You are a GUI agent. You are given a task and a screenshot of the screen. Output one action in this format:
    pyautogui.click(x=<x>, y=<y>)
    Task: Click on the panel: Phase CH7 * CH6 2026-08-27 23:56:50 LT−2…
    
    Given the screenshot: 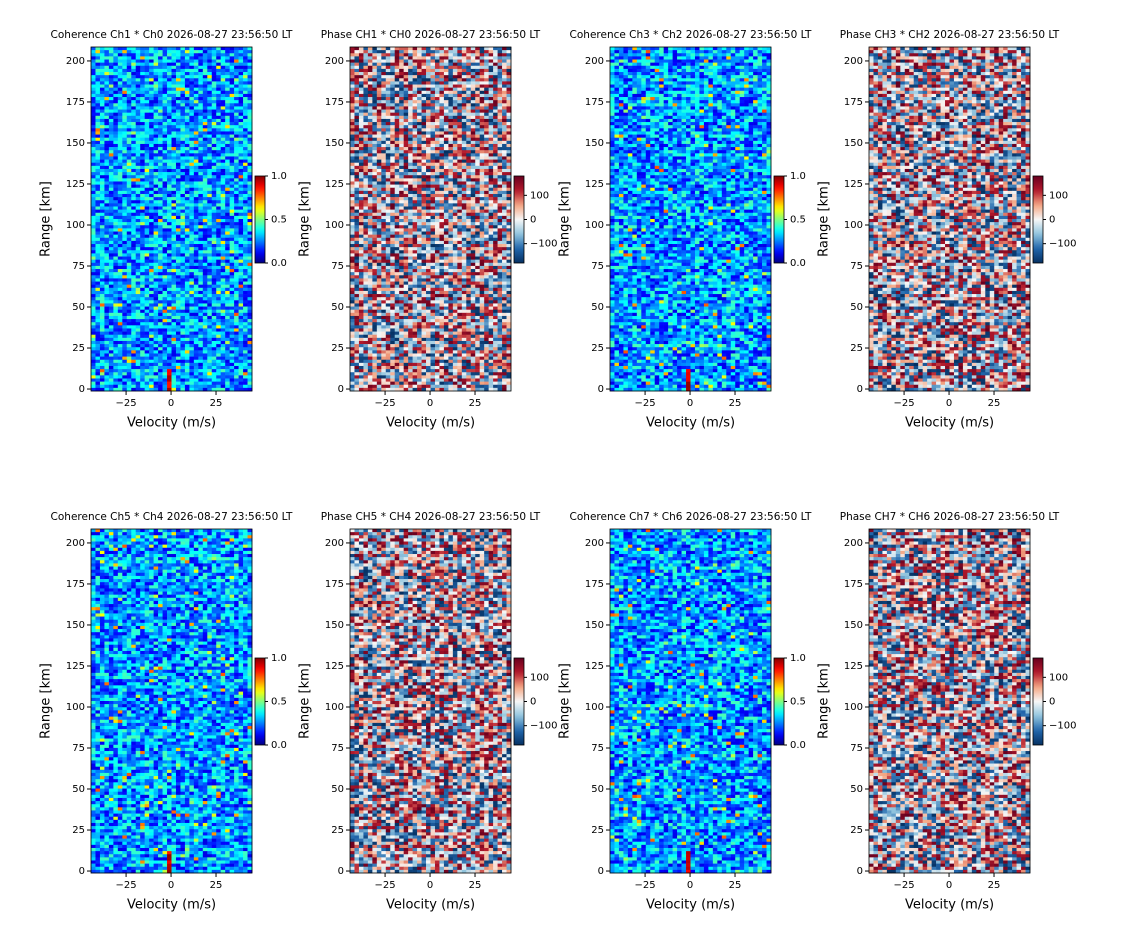 What is the action you would take?
    pyautogui.click(x=947, y=712)
    